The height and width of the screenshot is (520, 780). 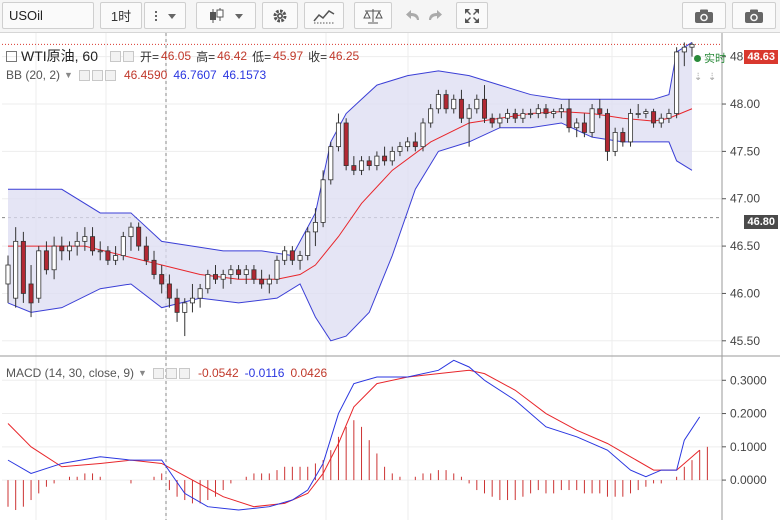 What do you see at coordinates (121, 15) in the screenshot?
I see `interval-button: 1时` at bounding box center [121, 15].